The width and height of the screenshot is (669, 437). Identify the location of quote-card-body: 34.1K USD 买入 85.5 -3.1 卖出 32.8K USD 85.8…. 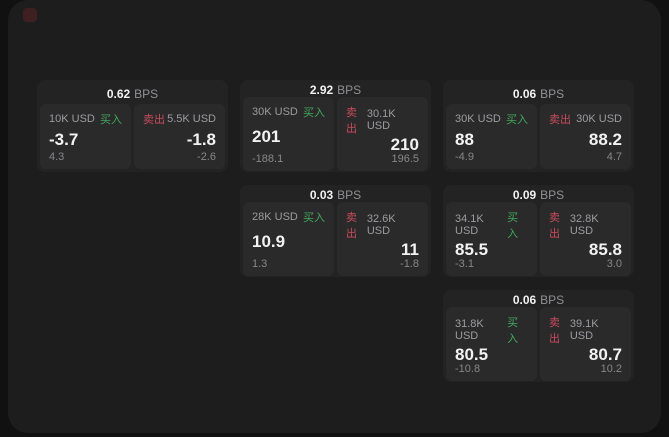
(538, 239).